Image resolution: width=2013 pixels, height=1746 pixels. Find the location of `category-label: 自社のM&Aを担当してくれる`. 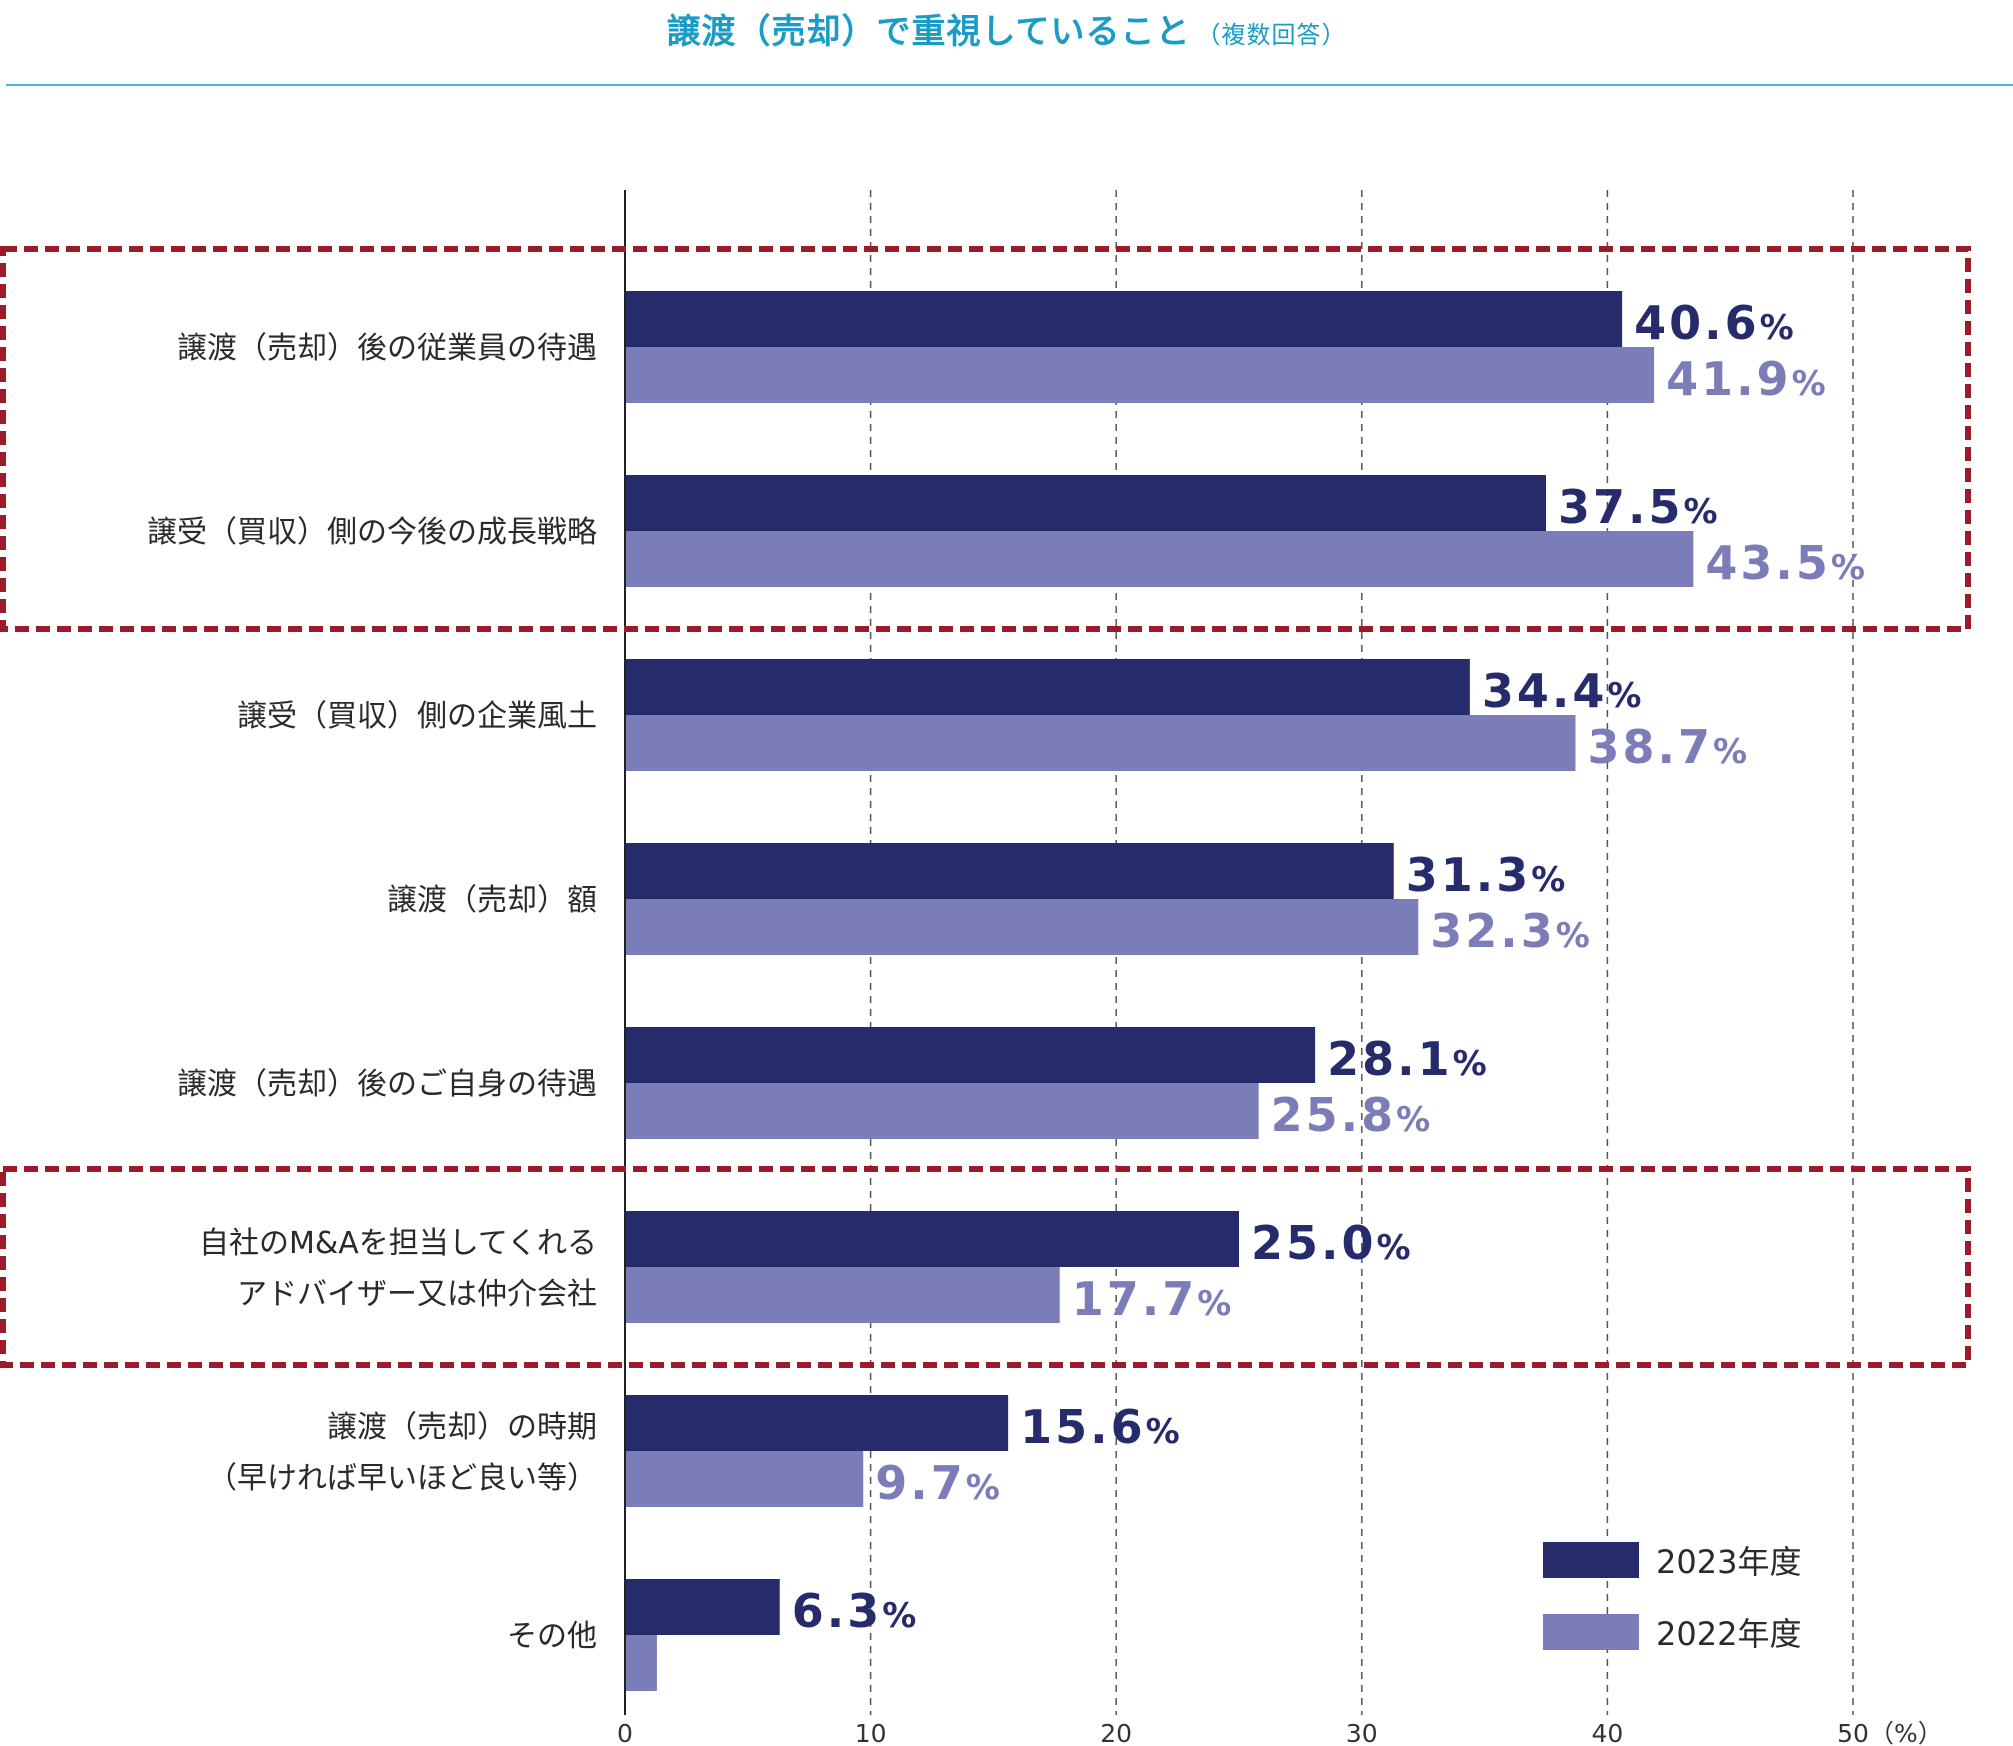

category-label: 自社のM&Aを担当してくれる is located at coordinates (398, 1243).